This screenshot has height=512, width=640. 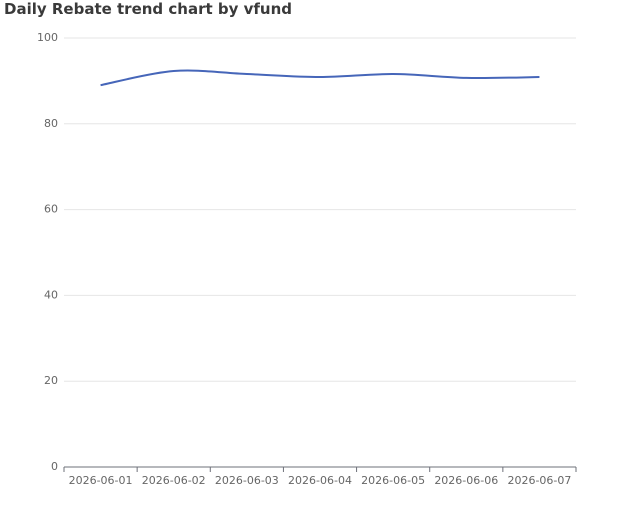 I want to click on y-tick-label: 100, so click(x=47, y=37).